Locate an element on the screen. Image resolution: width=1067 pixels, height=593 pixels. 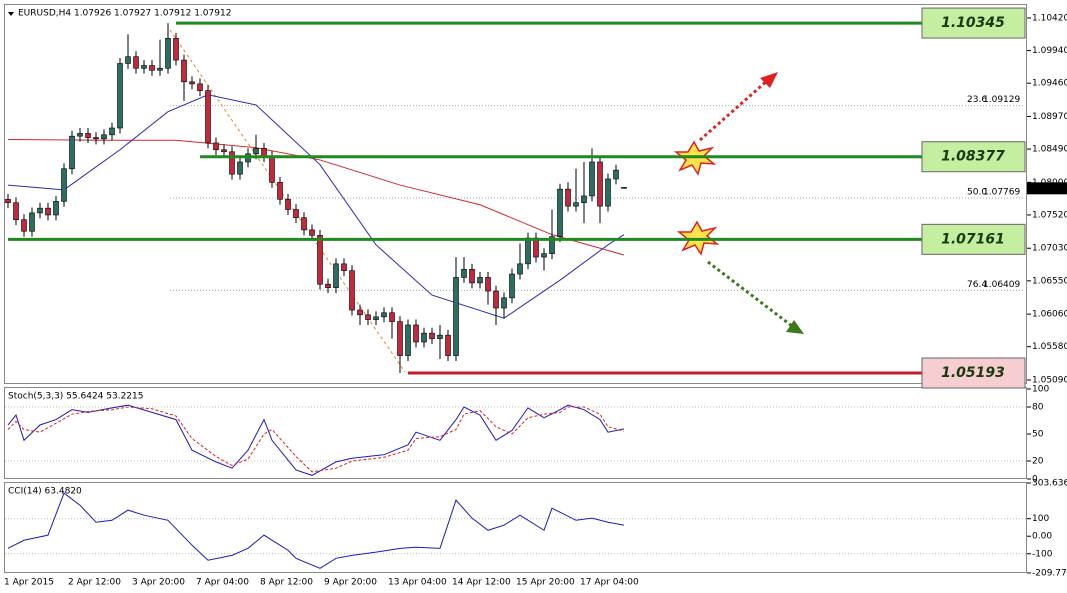
cci-panel-frame is located at coordinates (515, 527).